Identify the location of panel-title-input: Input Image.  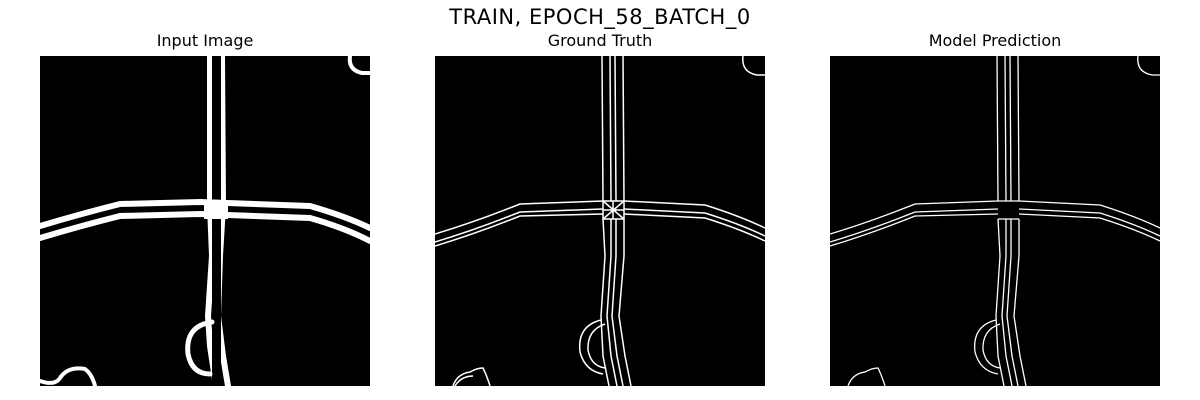
(205, 40).